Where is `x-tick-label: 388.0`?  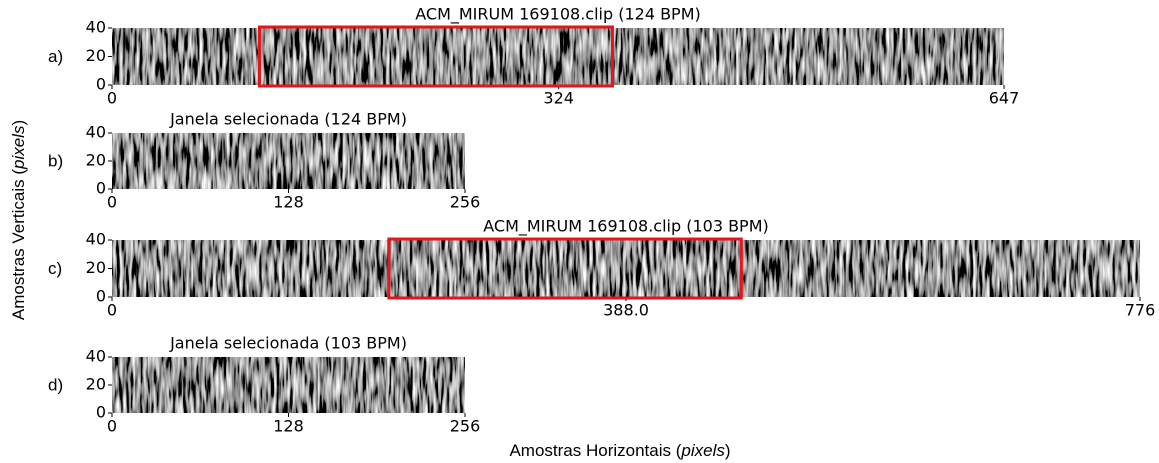
x-tick-label: 388.0 is located at coordinates (626, 310).